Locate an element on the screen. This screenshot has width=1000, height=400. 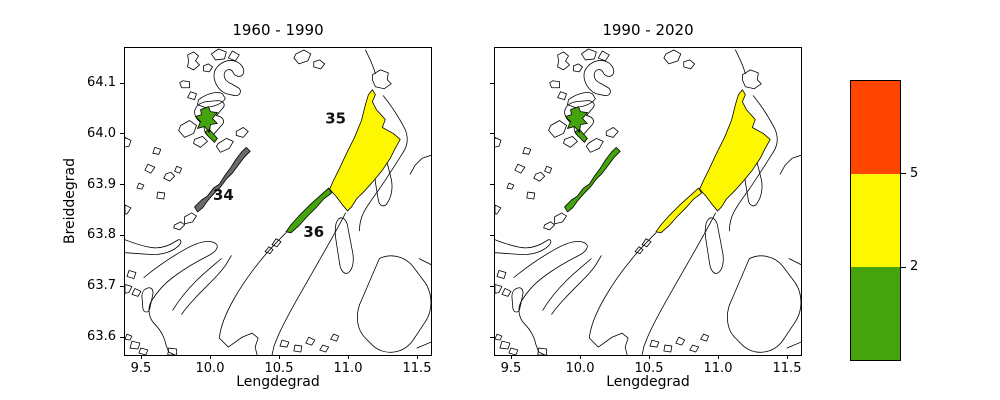
region-35-label: 35 is located at coordinates (335, 119).